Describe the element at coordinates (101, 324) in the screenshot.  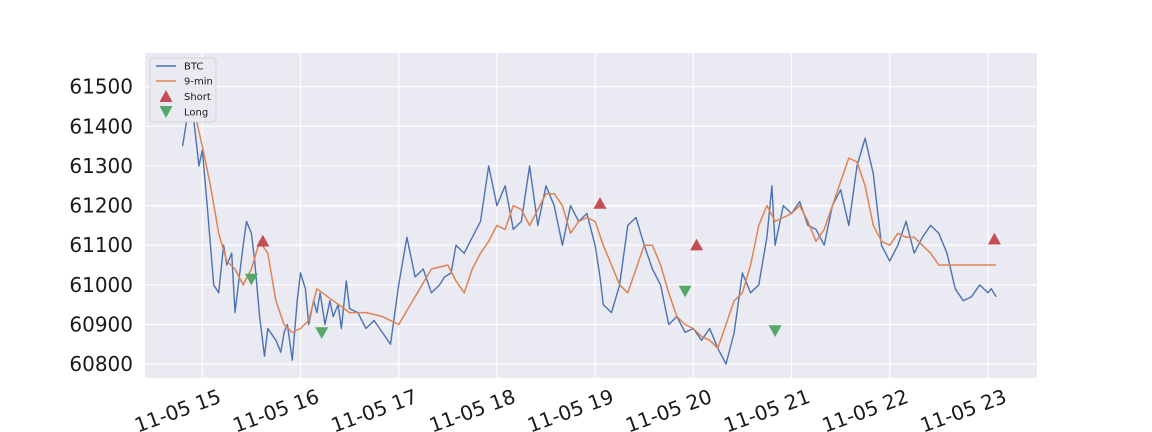
I see `y-tick-label: 60900` at that location.